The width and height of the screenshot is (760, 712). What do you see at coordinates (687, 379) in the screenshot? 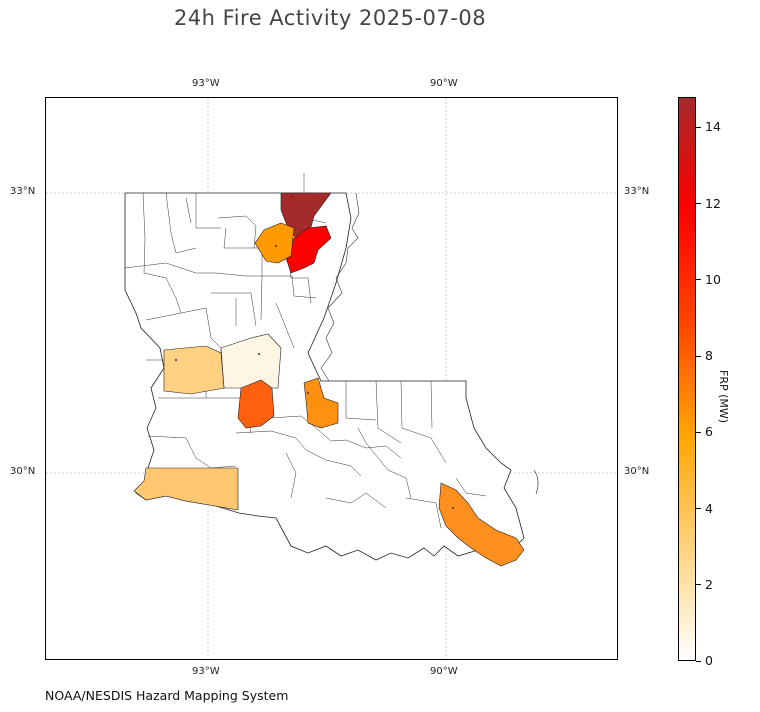
I see `colorbar` at bounding box center [687, 379].